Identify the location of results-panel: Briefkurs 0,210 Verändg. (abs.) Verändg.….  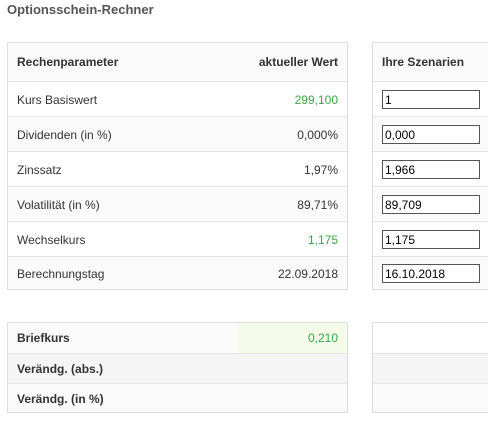
(177, 367).